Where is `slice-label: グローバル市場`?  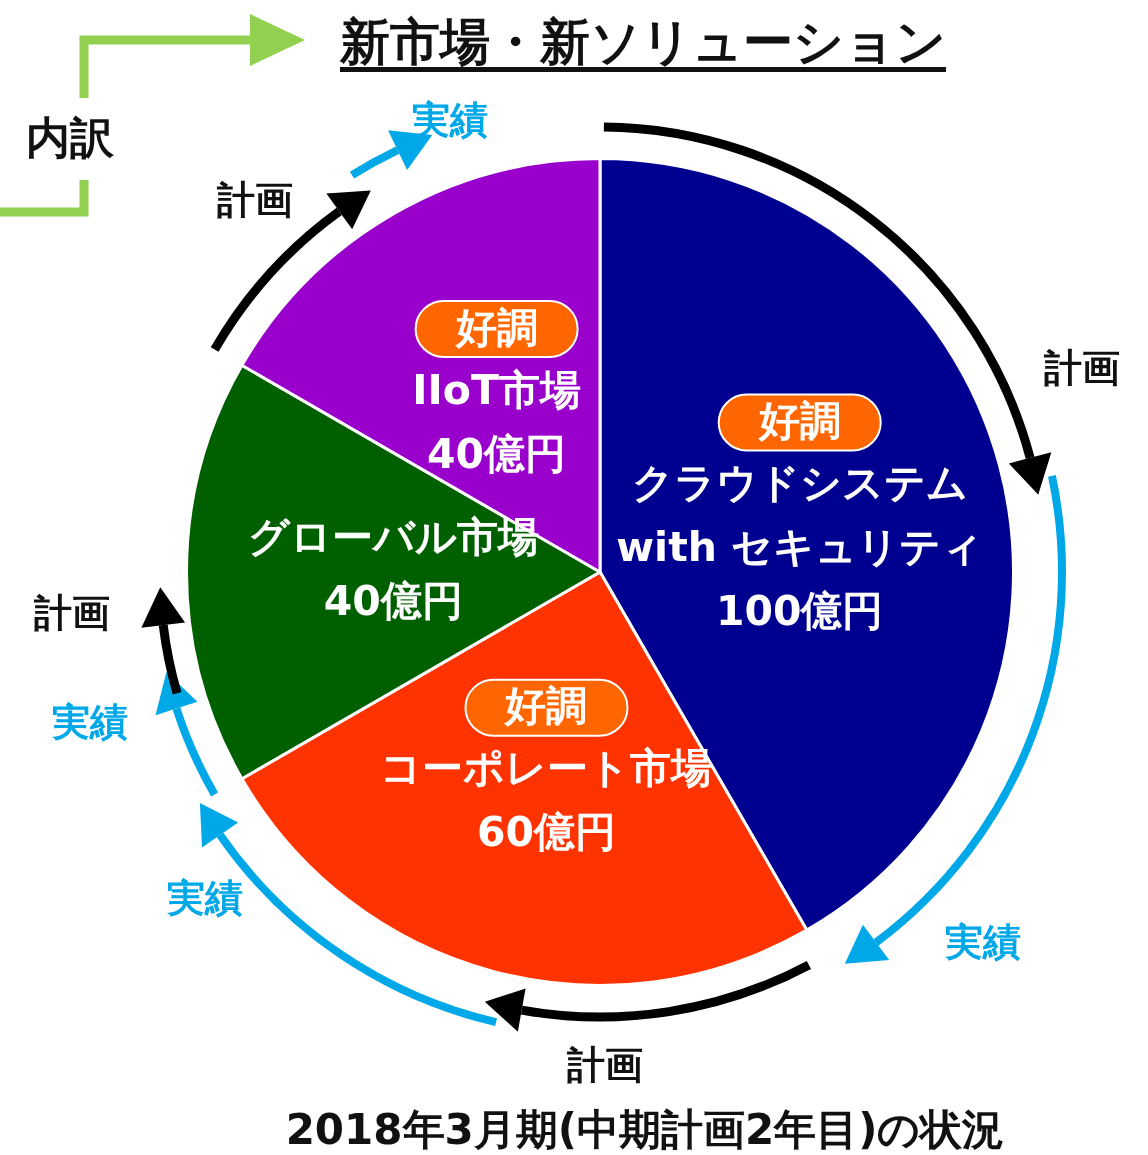
slice-label: グローバル市場 is located at coordinates (393, 536).